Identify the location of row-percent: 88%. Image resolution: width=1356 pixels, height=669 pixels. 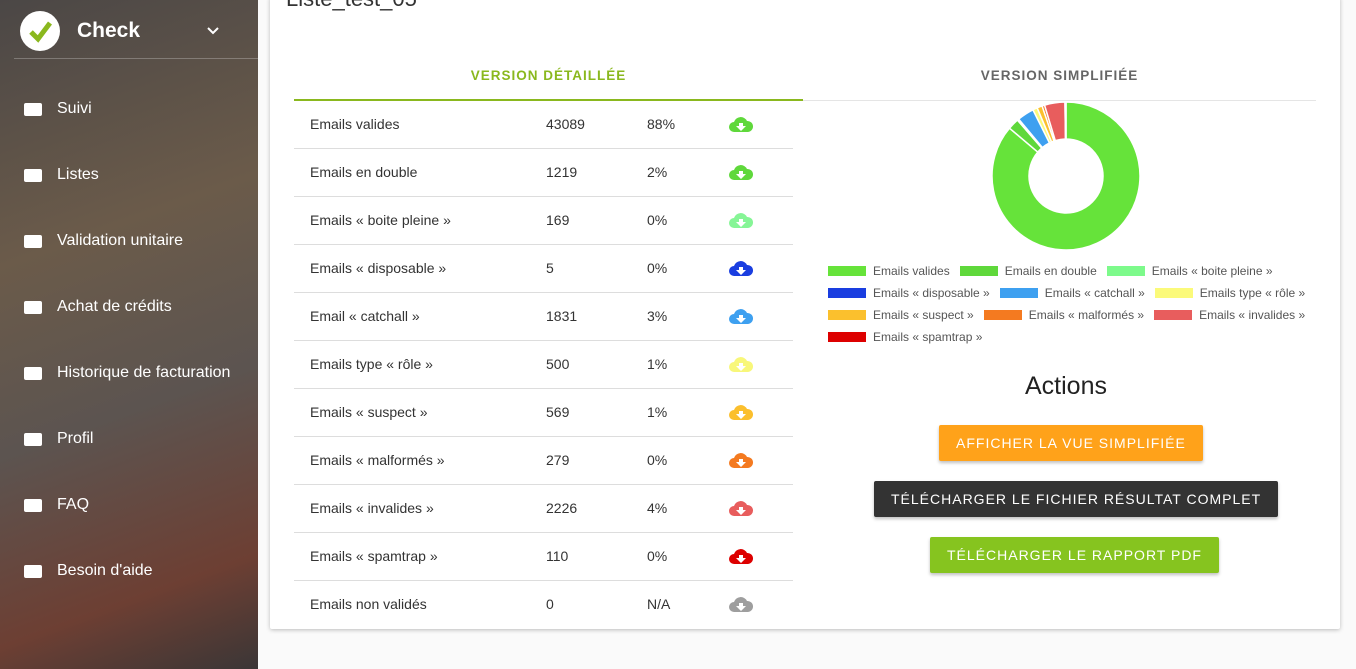
(661, 124).